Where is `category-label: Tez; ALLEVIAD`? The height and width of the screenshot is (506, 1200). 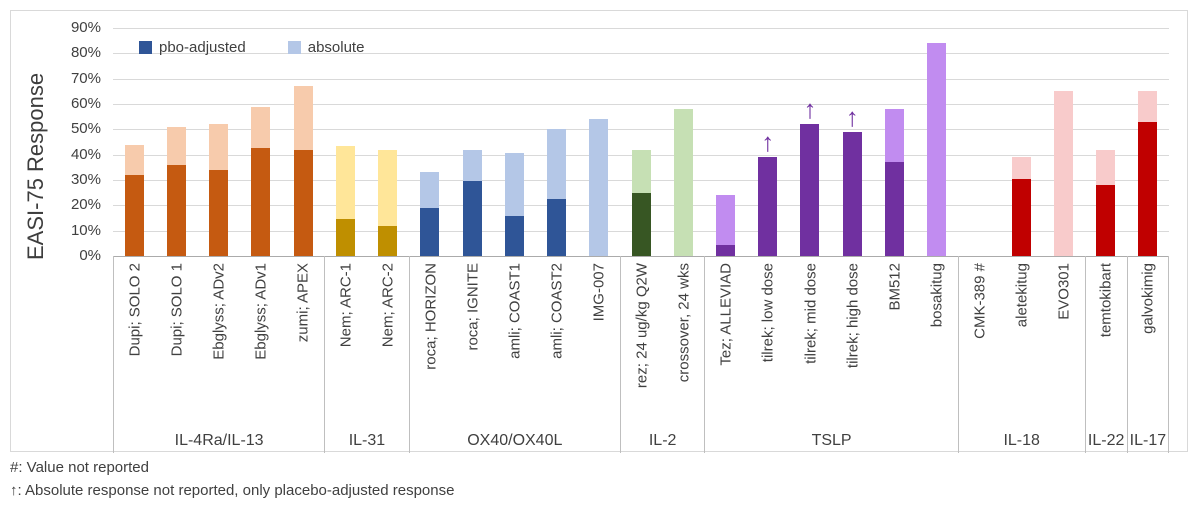 category-label: Tez; ALLEVIAD is located at coordinates (726, 314).